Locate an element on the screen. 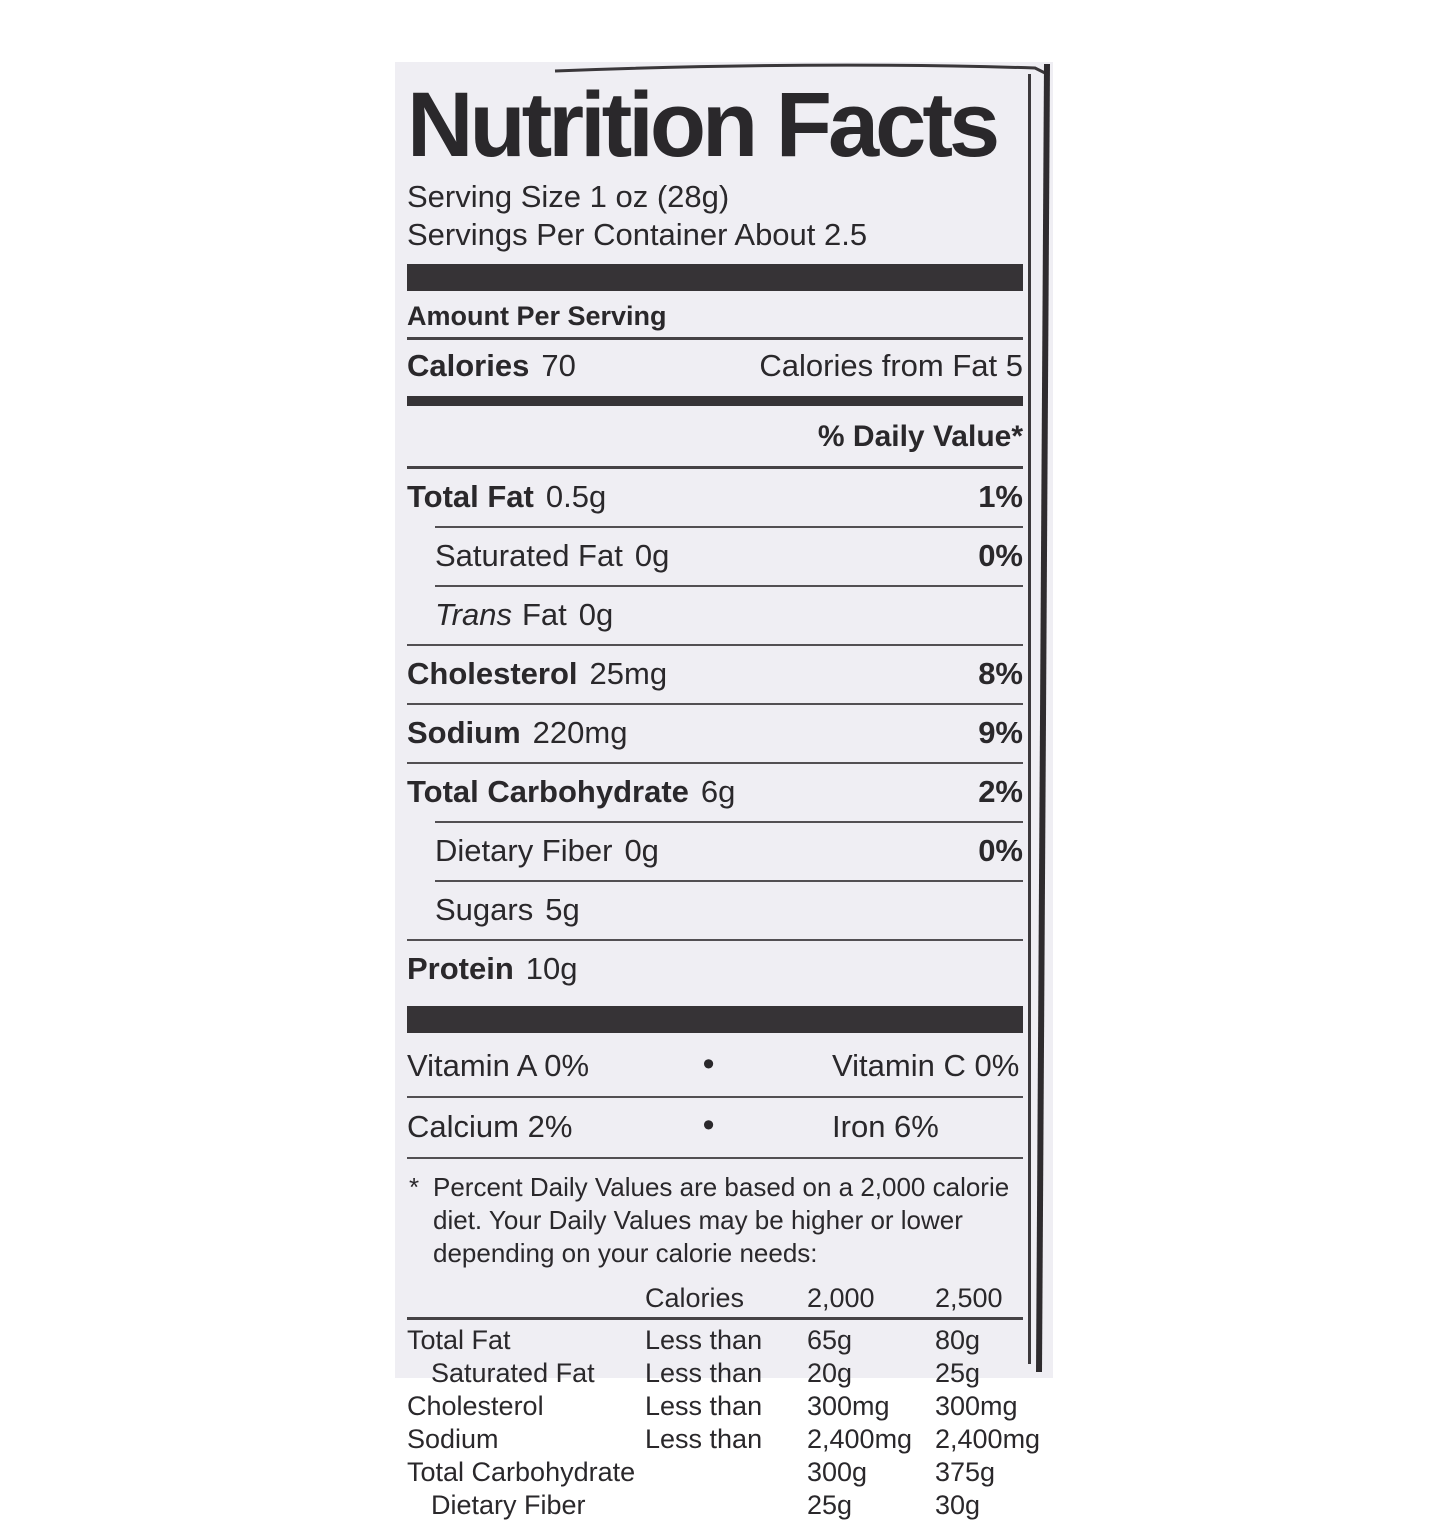 Image resolution: width=1445 pixels, height=1522 pixels. table-header-row: Calories 2,000 2,500 is located at coordinates (715, 1301).